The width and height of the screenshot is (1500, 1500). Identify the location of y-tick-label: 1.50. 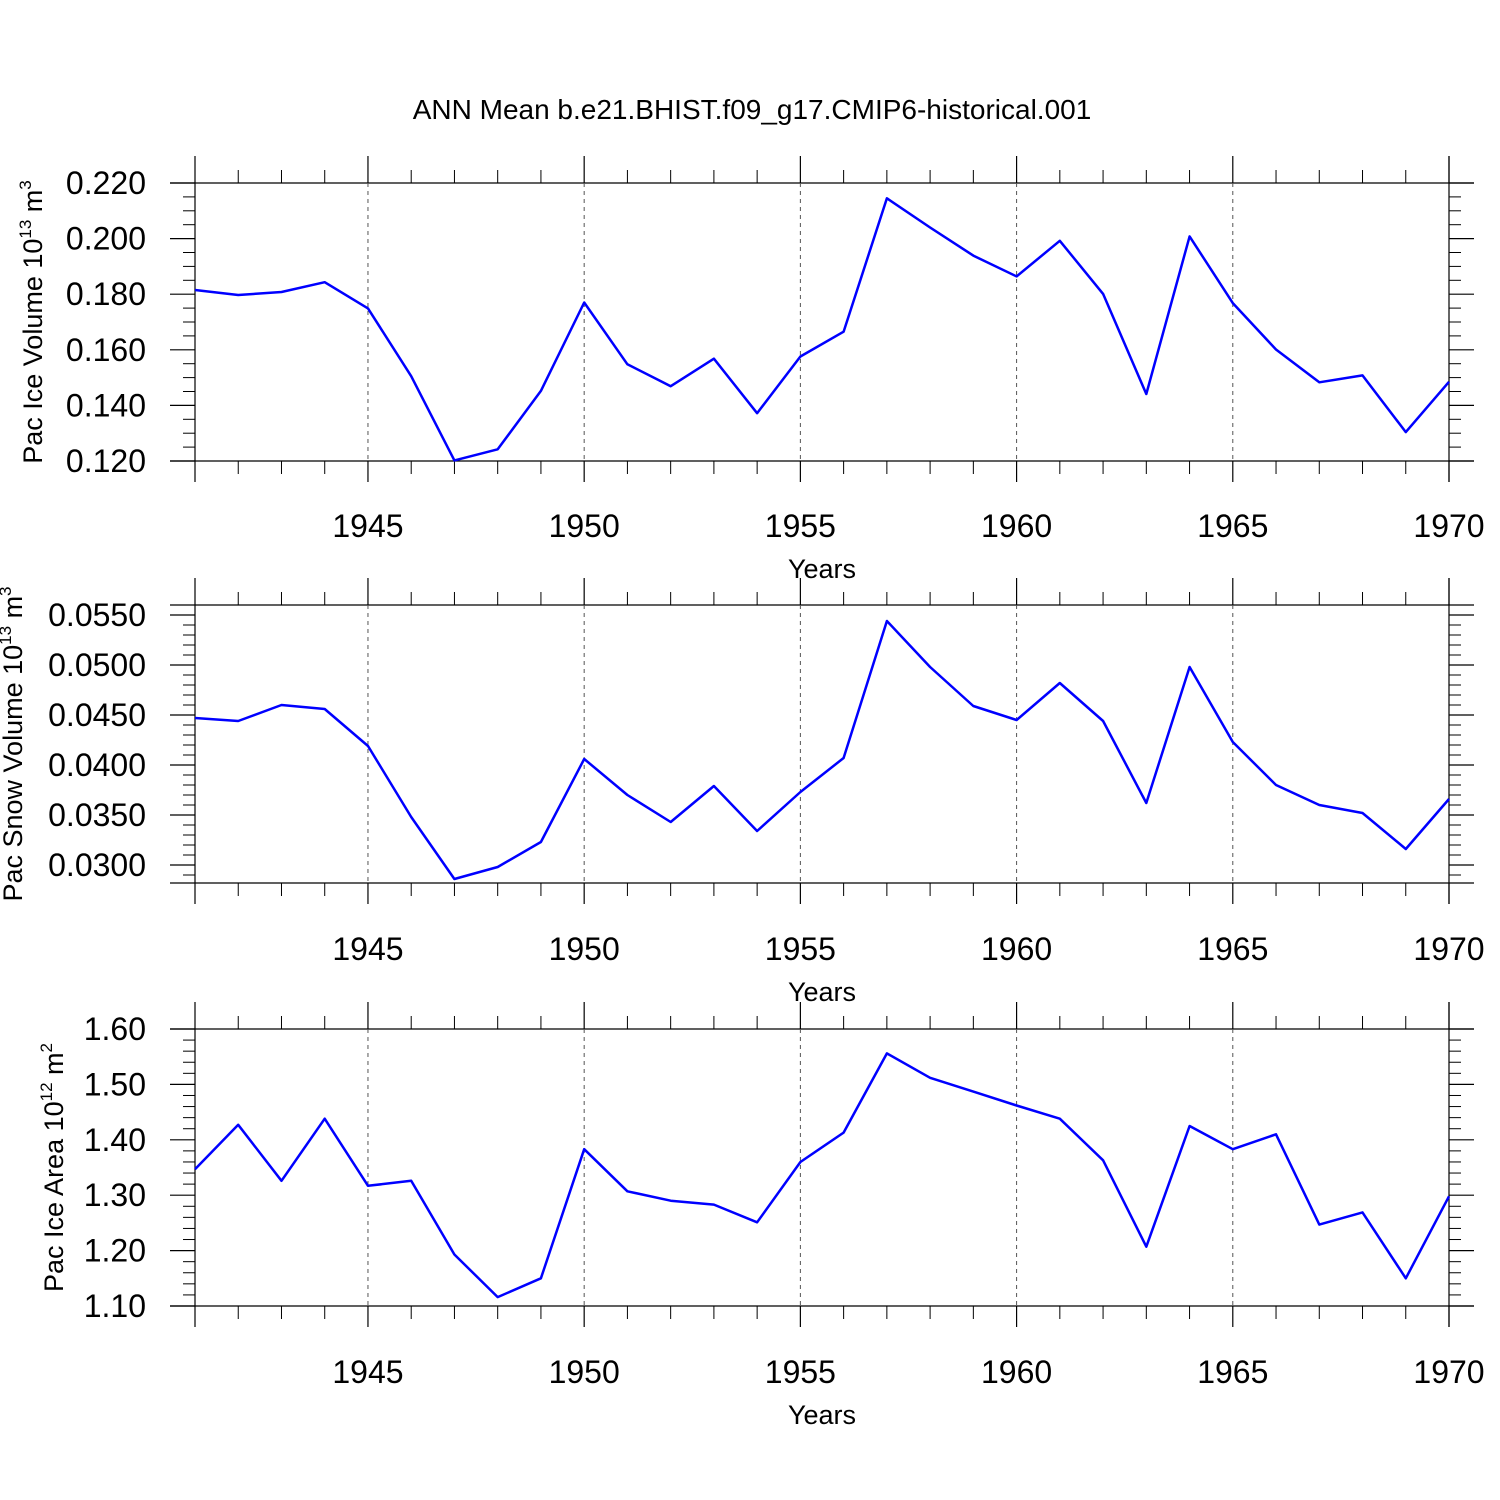
(115, 1084).